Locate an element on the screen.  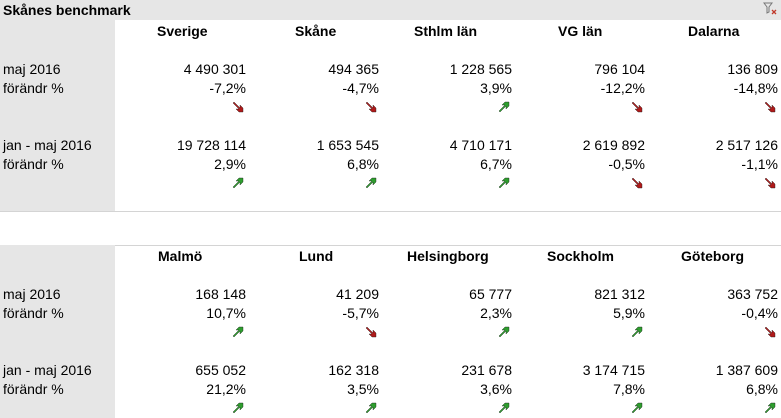
change-cell: 10,7% is located at coordinates (226, 313).